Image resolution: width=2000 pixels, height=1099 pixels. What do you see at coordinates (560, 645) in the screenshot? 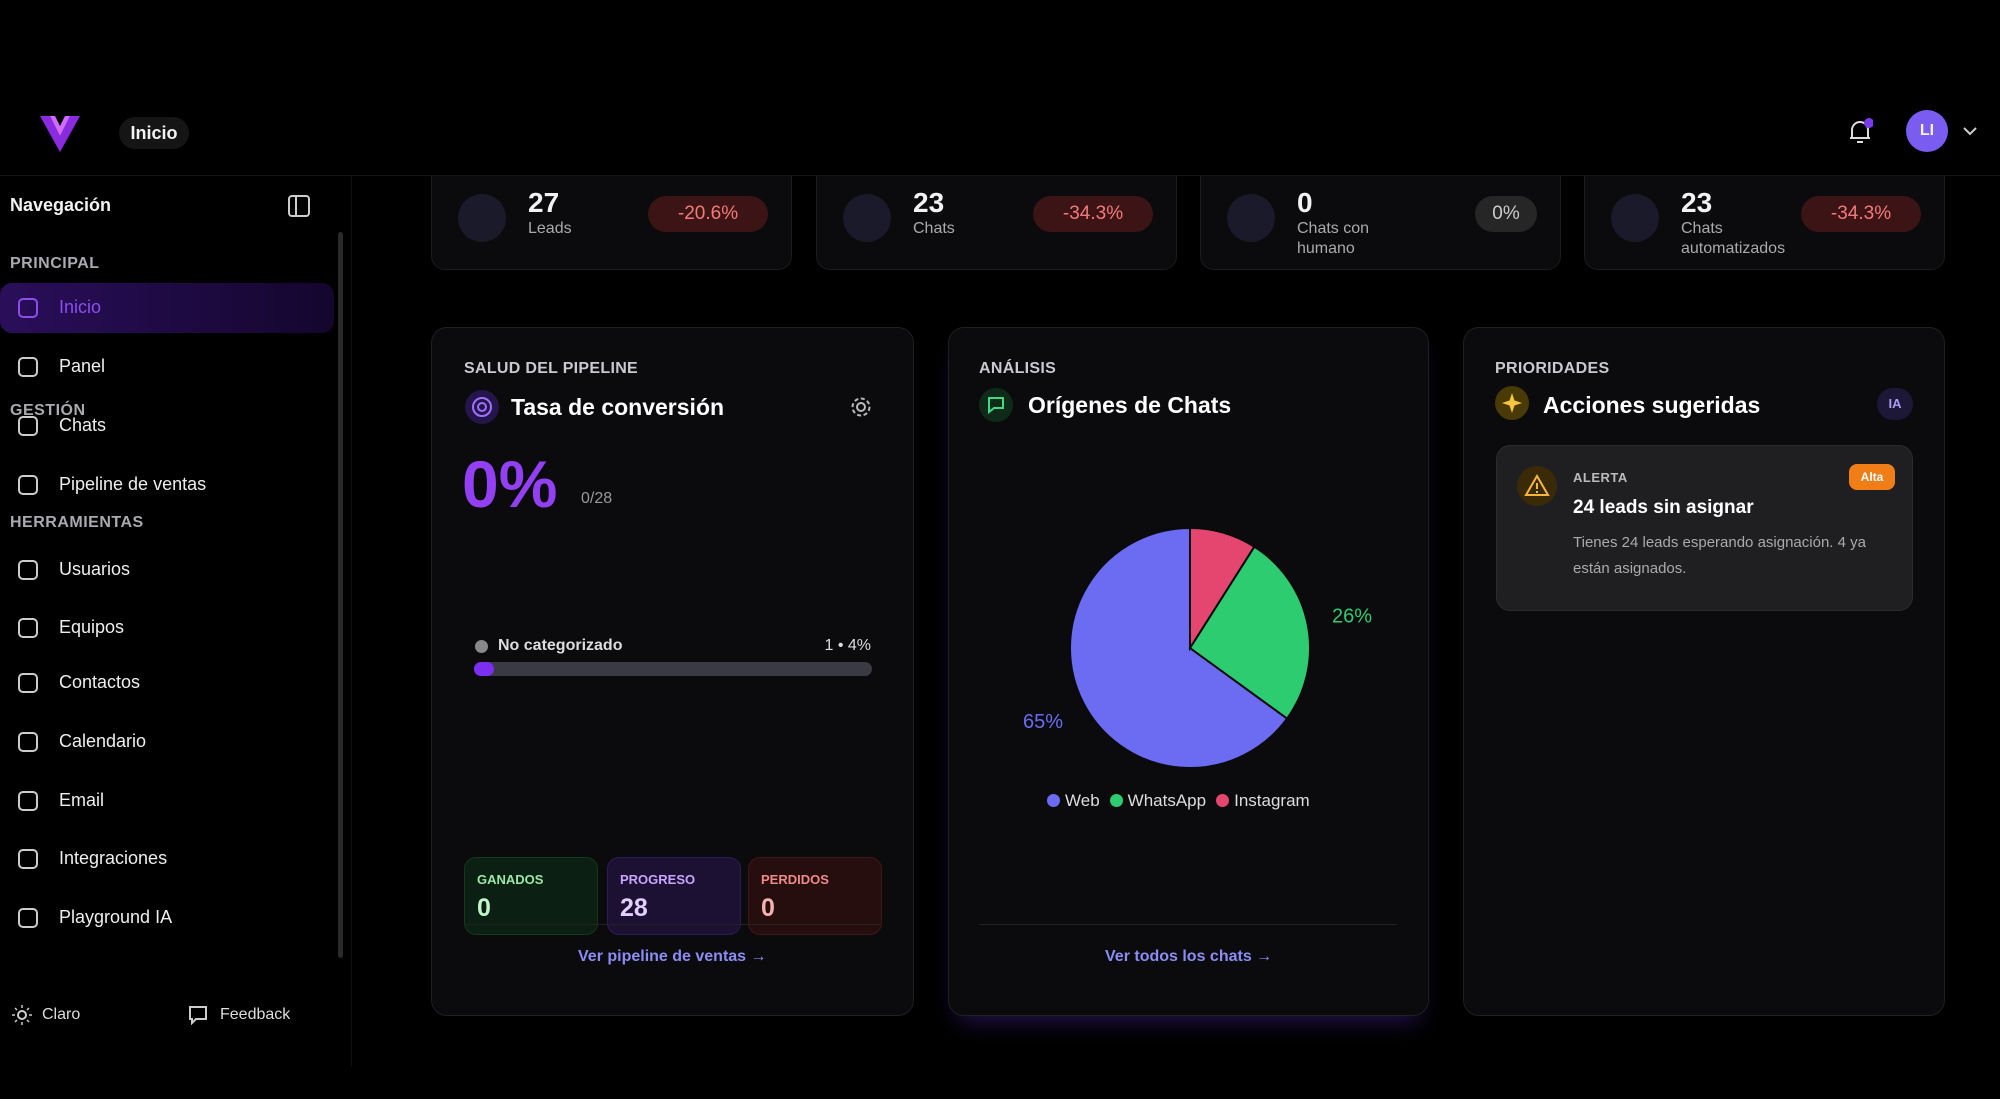
I see `category-label: No categorizado` at bounding box center [560, 645].